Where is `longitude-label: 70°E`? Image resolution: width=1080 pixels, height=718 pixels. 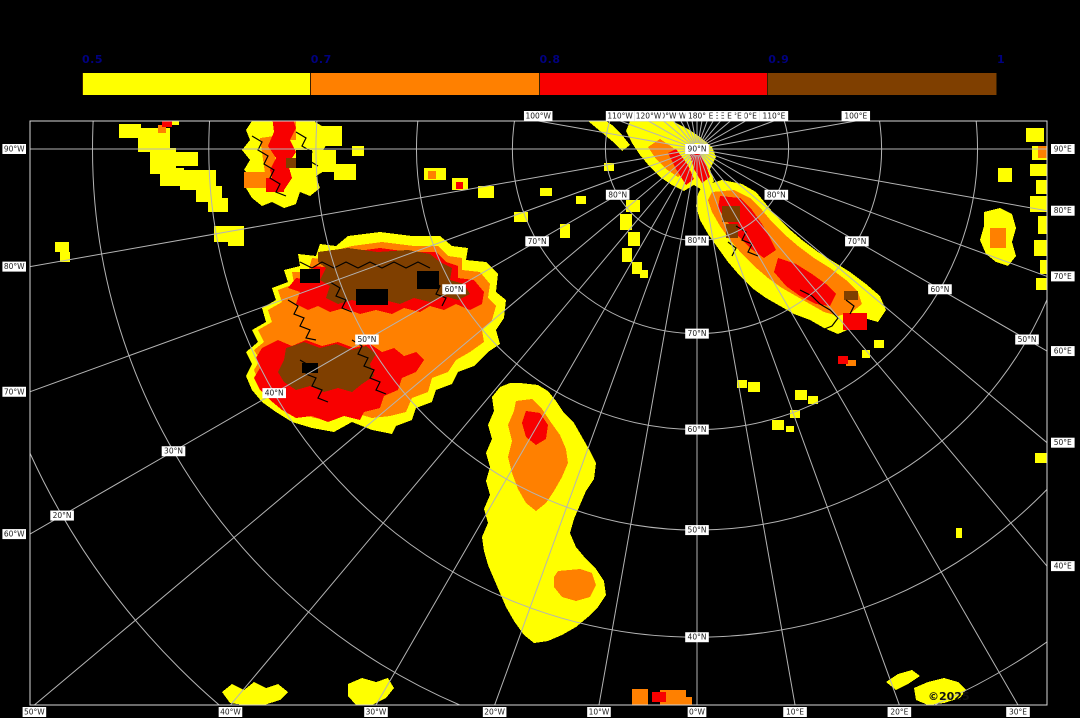
longitude-label: 70°E is located at coordinates (1063, 276).